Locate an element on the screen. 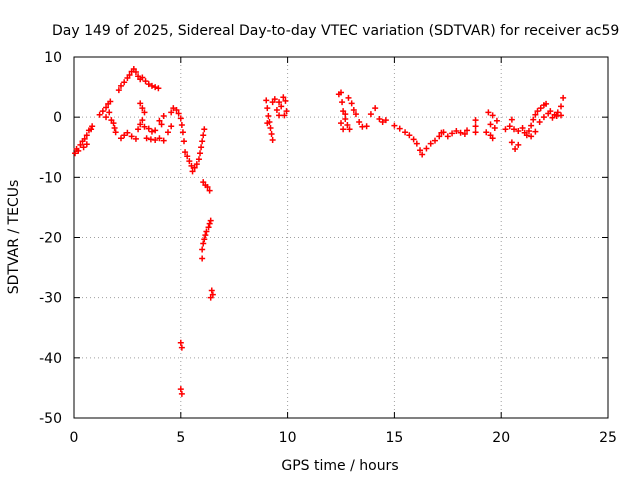  y-tick-label: 10 is located at coordinates (53, 58).